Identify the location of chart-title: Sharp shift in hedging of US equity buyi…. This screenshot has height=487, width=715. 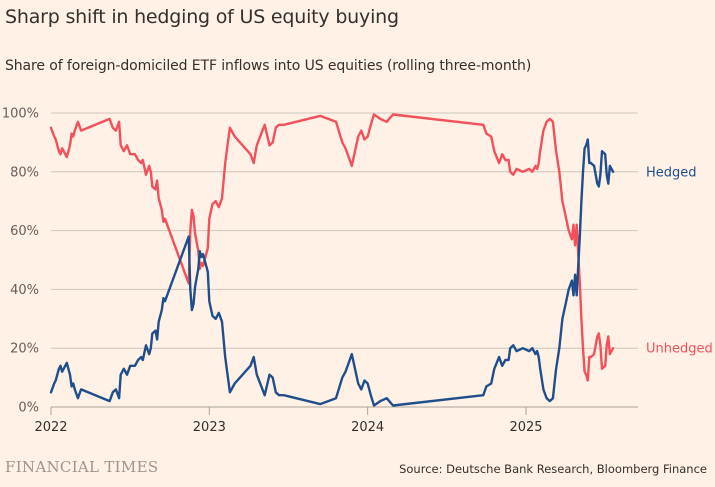
(202, 17).